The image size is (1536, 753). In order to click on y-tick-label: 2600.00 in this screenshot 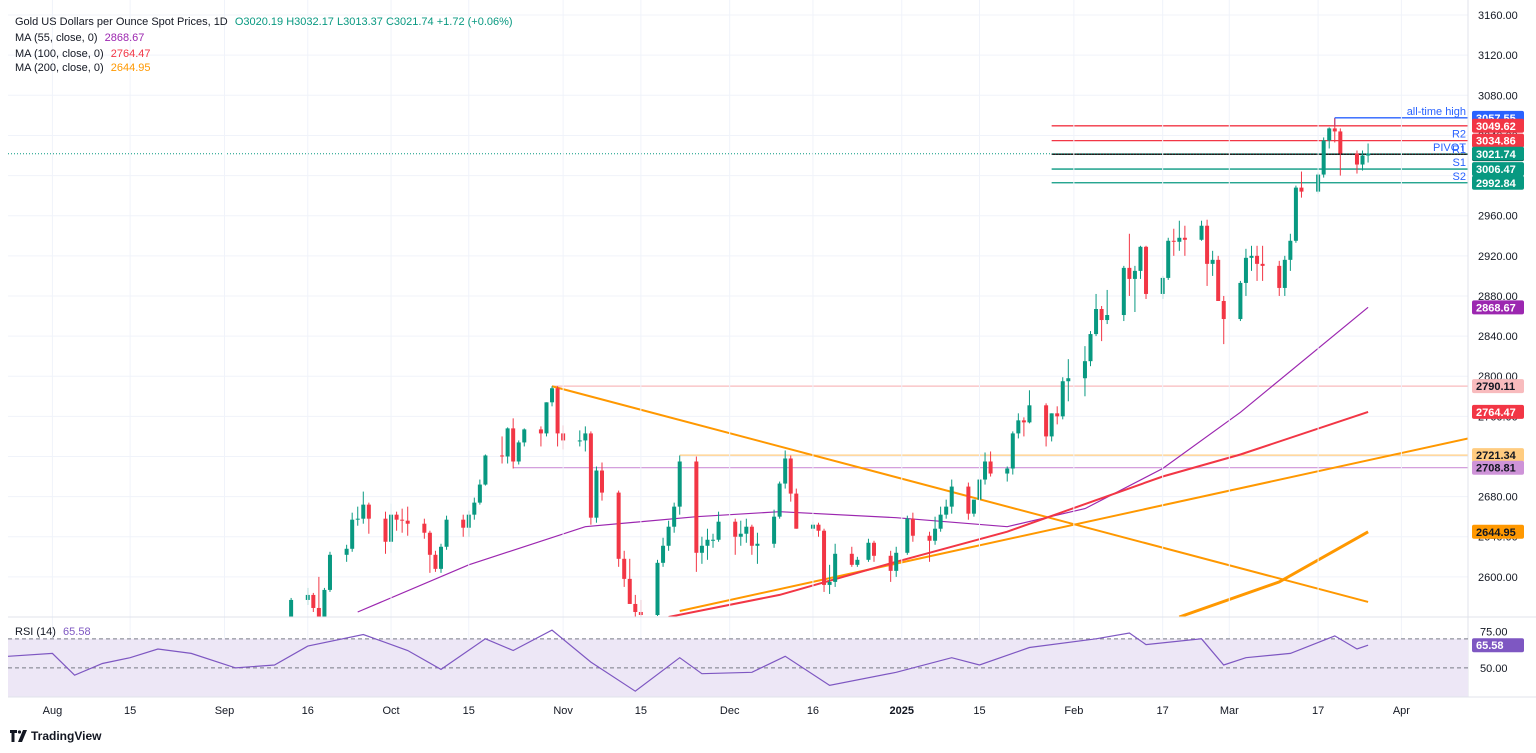, I will do `click(1498, 578)`.